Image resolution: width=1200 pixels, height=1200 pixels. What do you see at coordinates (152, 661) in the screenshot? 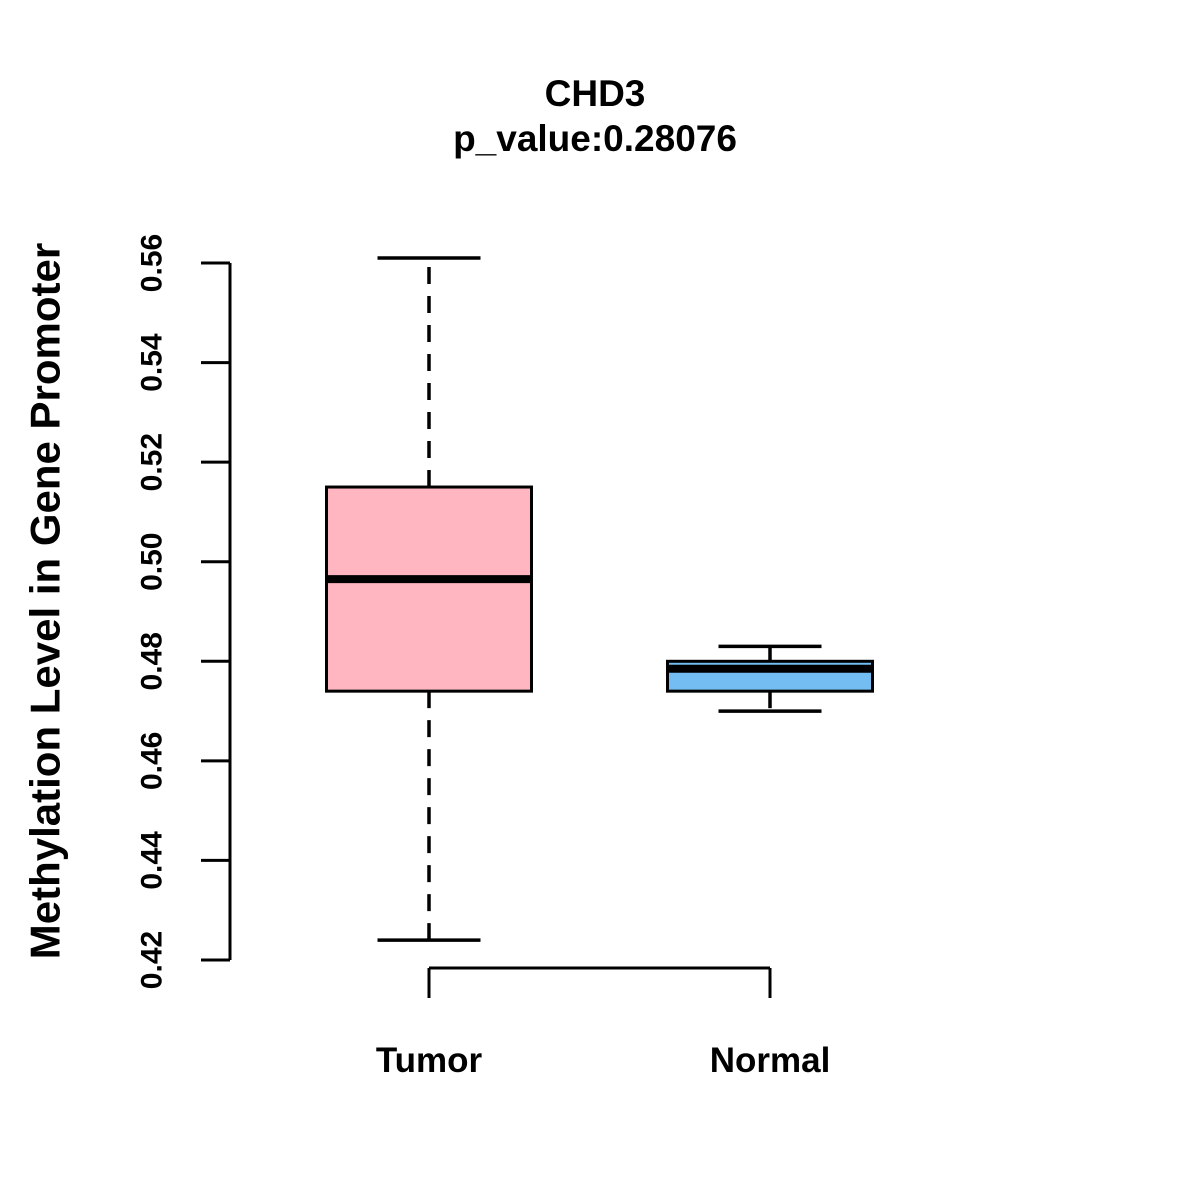
I see `y-tick-label: 0.48` at bounding box center [152, 661].